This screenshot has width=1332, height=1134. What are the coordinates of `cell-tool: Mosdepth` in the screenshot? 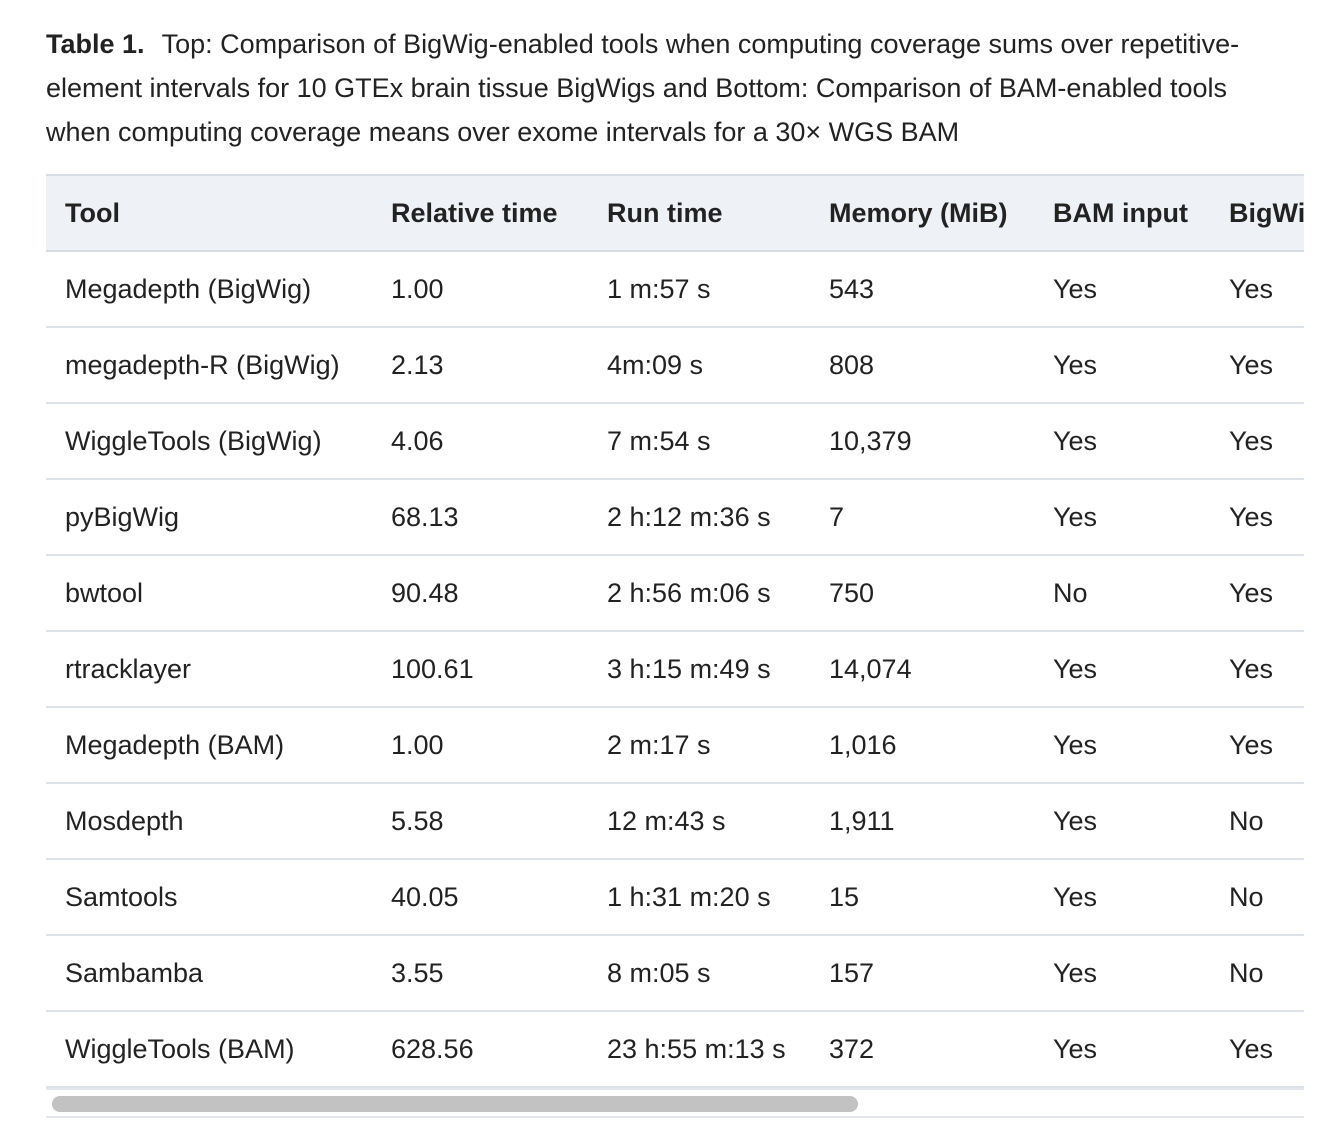 It's located at (124, 820).